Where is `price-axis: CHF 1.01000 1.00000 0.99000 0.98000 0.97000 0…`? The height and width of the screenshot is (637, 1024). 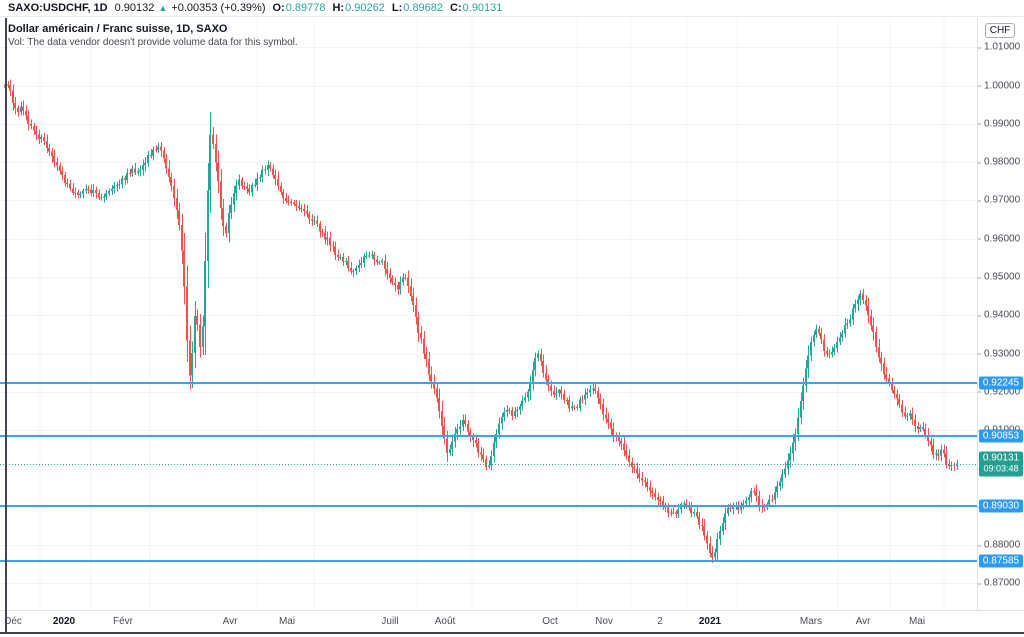
price-axis: CHF 1.01000 1.00000 0.99000 0.98000 0.97000 0… is located at coordinates (1000, 314).